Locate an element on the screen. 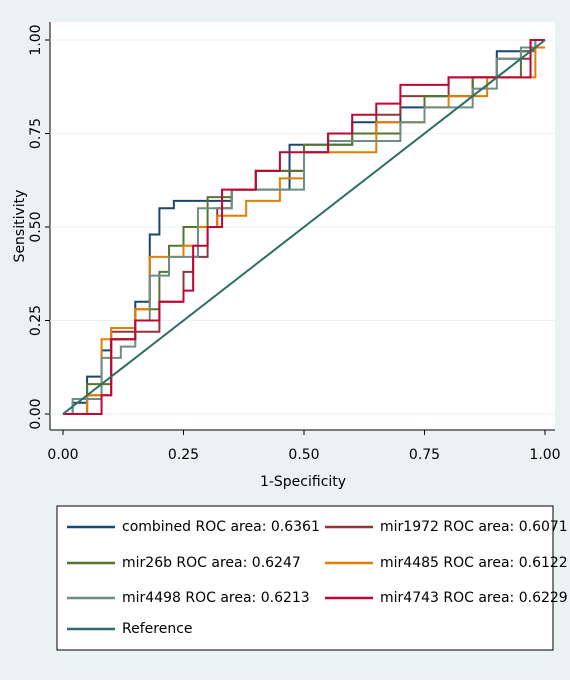 The height and width of the screenshot is (680, 570). y-tick-label: 1.00 is located at coordinates (36, 39).